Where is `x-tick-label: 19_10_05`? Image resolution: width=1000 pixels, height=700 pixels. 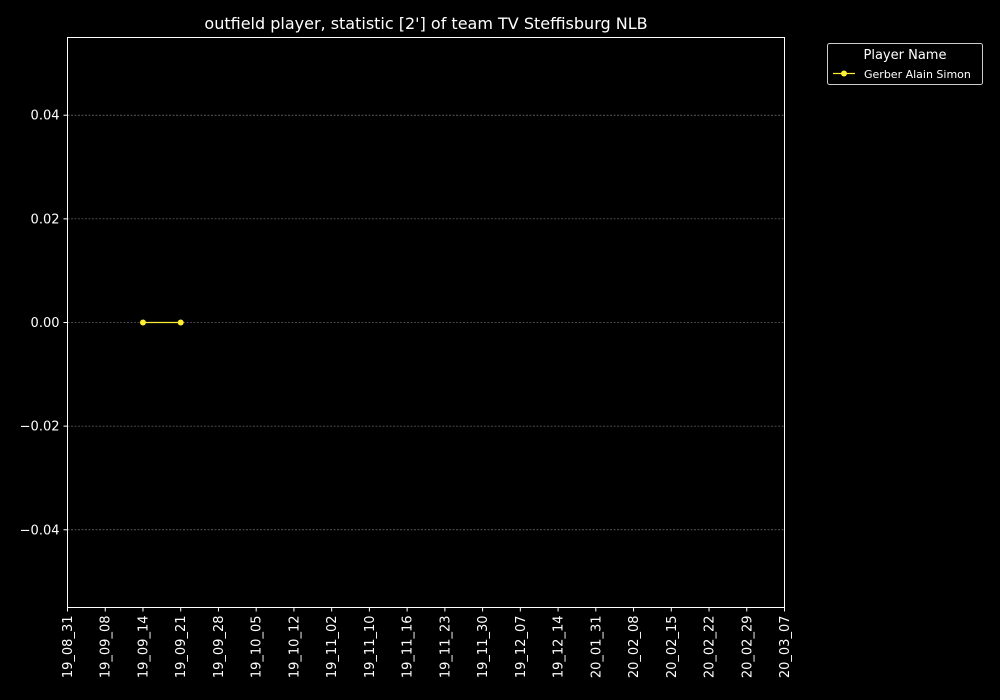
x-tick-label: 19_10_05 is located at coordinates (257, 647).